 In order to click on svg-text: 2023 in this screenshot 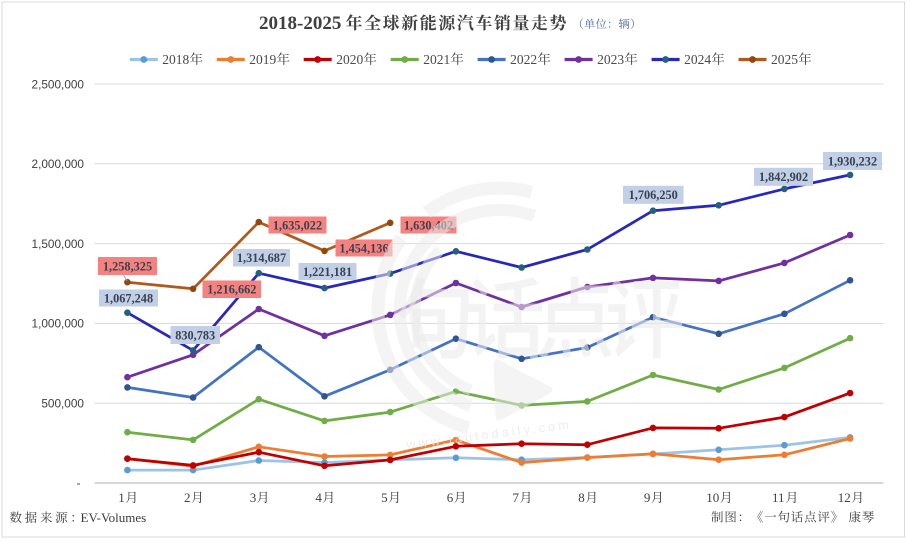, I will do `click(610, 59)`.